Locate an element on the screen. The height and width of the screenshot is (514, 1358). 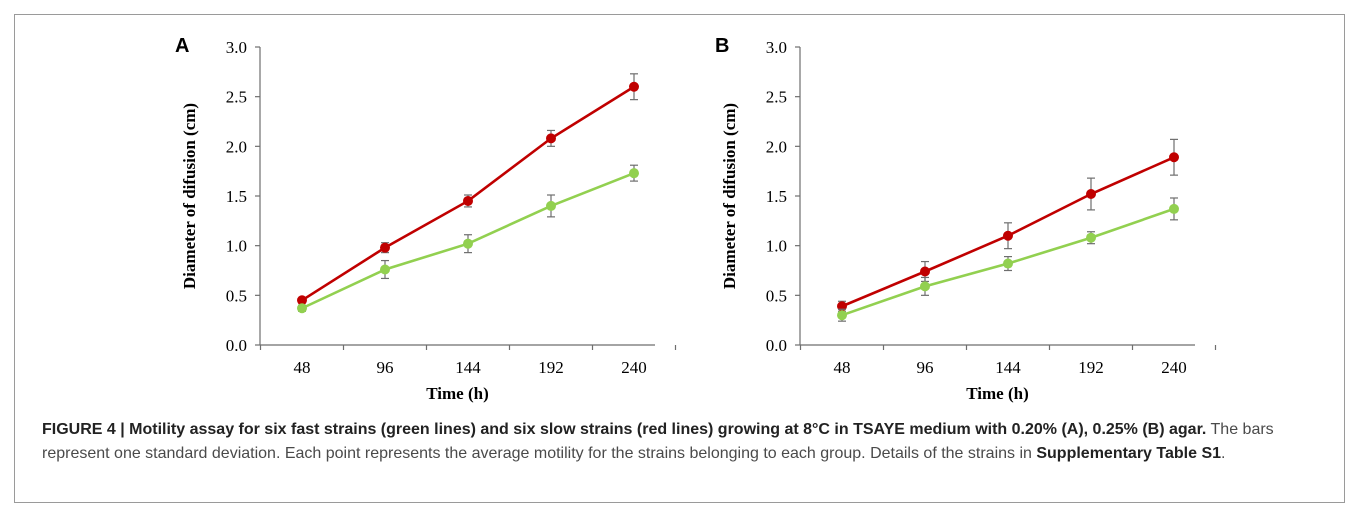
chart-a-y-tick-label: 3.0 is located at coordinates (236, 47).